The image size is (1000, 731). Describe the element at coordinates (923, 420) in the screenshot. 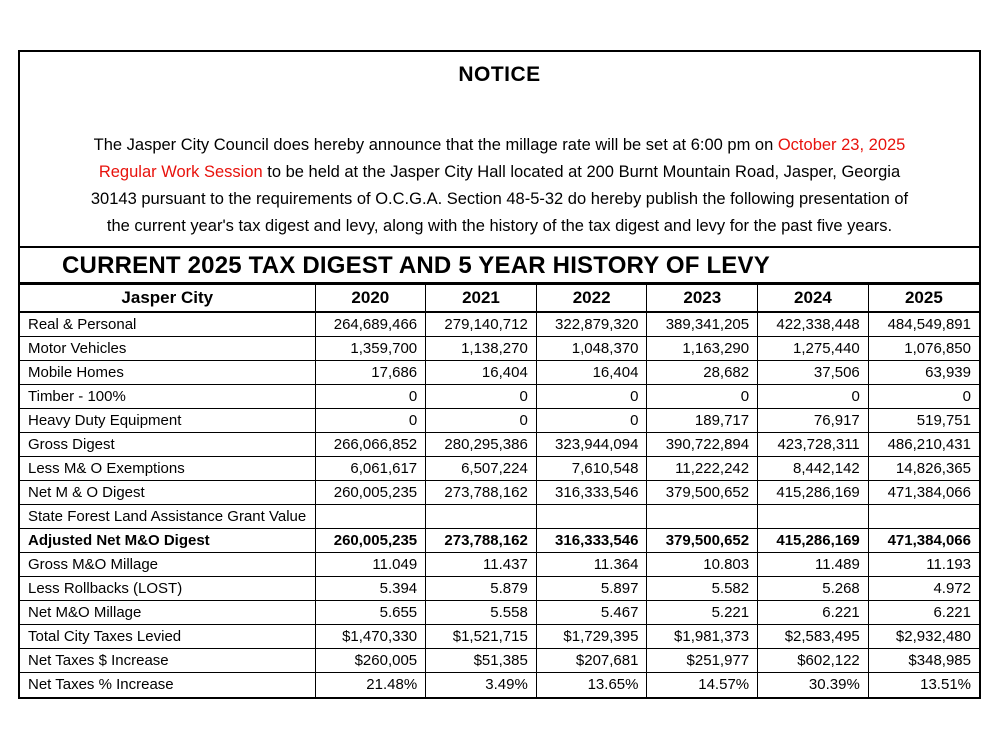

I see `value-cell: 519,751` at that location.